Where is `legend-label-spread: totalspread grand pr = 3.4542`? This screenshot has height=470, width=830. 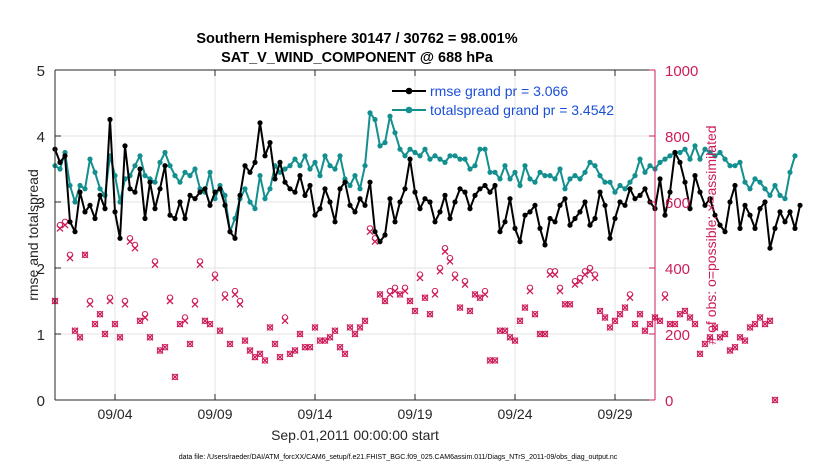 legend-label-spread: totalspread grand pr = 3.4542 is located at coordinates (522, 110).